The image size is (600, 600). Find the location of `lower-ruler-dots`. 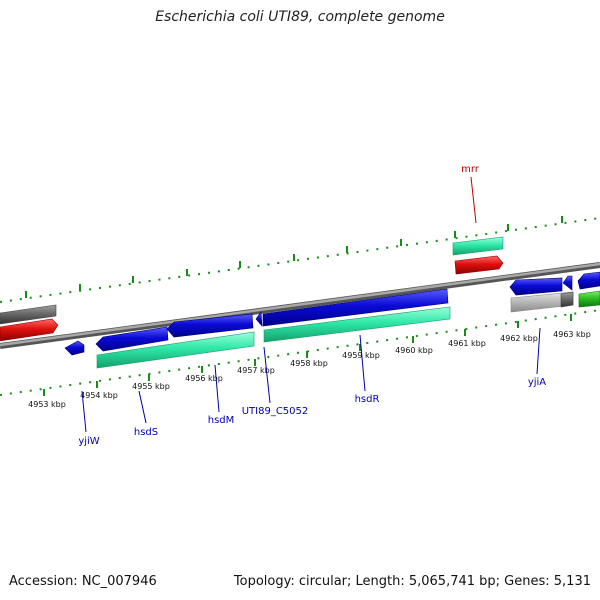

lower-ruler-dots is located at coordinates (300, 352).